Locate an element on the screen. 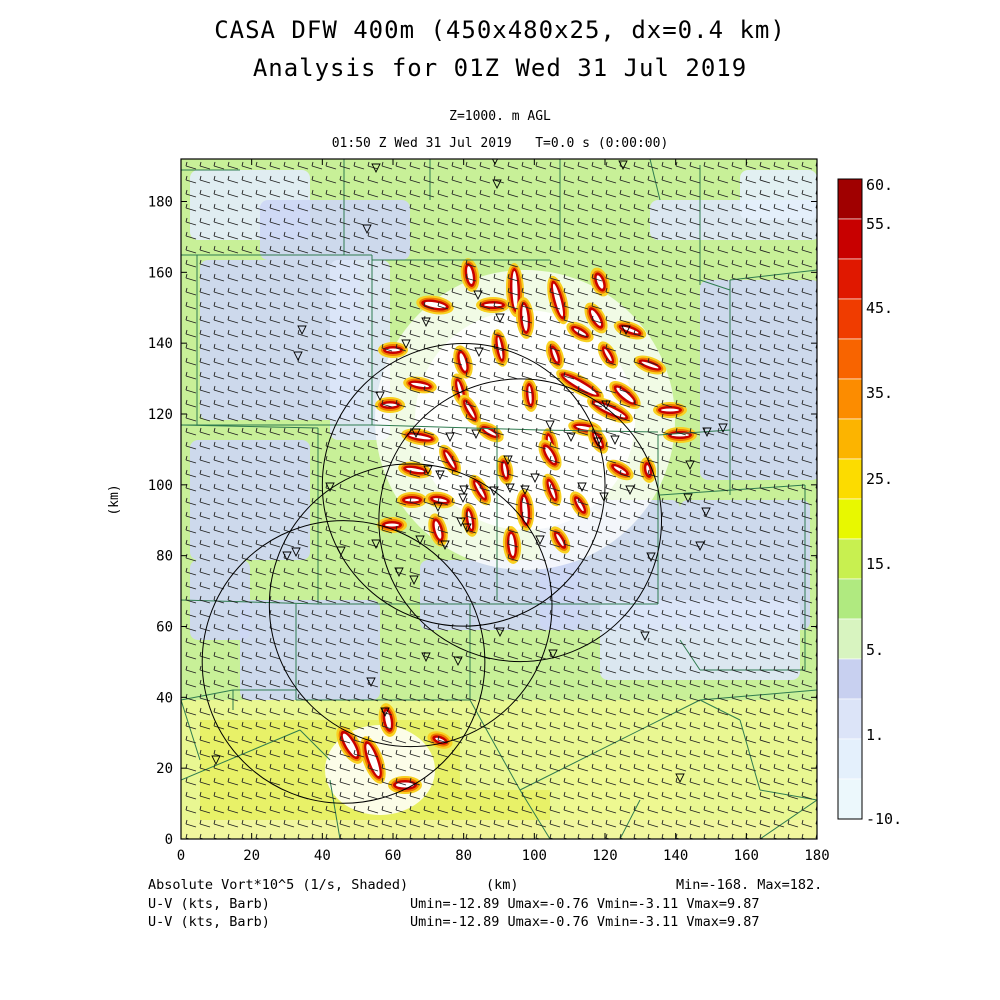 Image resolution: width=1000 pixels, height=1000 pixels. colorbar-swatch is located at coordinates (850, 719).